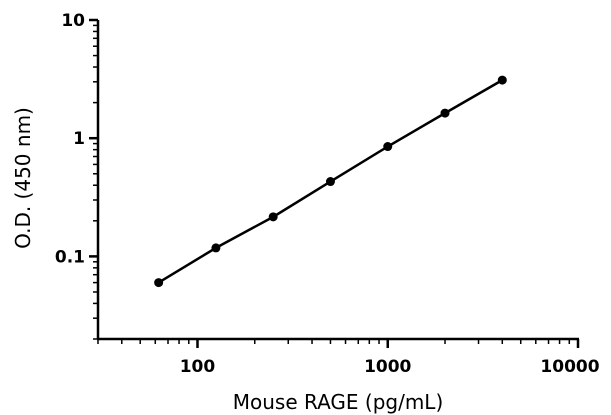 The height and width of the screenshot is (415, 611). What do you see at coordinates (338, 402) in the screenshot?
I see `x-axis-title: Mouse RAGE (pg/mL)` at bounding box center [338, 402].